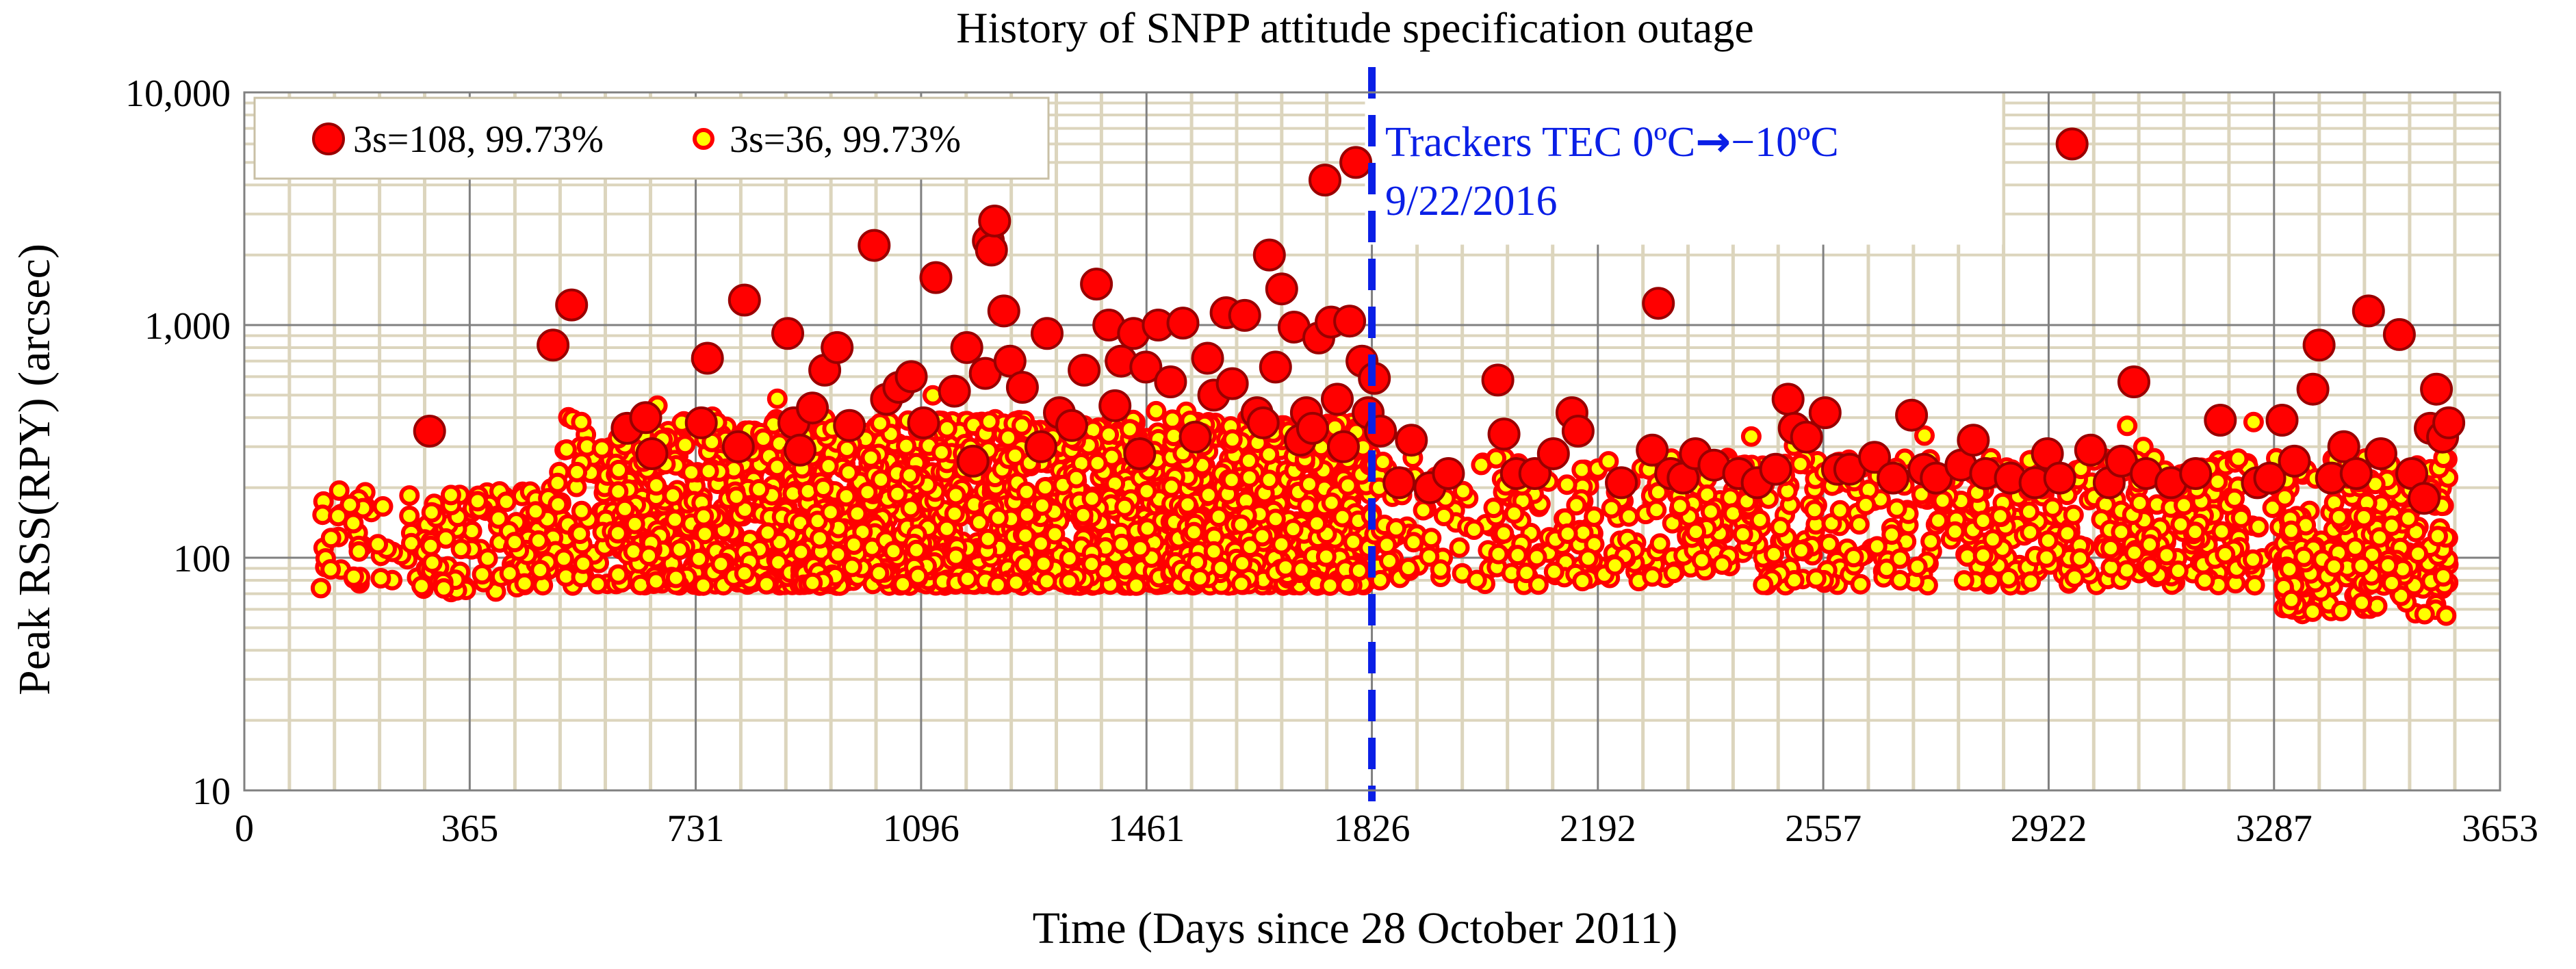  Describe the element at coordinates (1823, 829) in the screenshot. I see `x-tick-label: 2557` at that location.